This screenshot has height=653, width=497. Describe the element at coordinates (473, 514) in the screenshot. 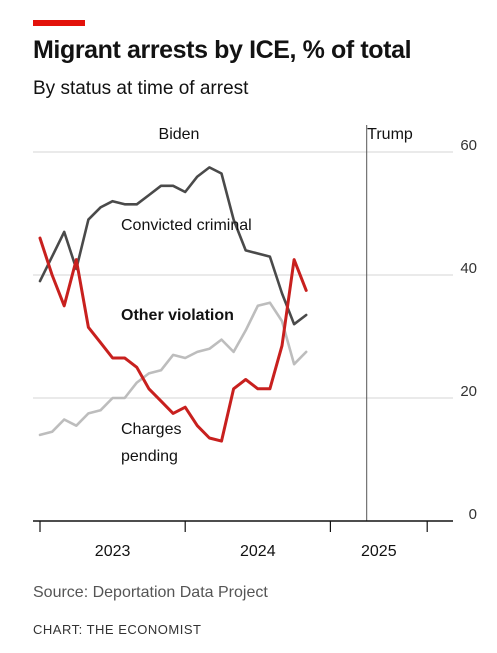

I see `y-tick-label: 0` at that location.